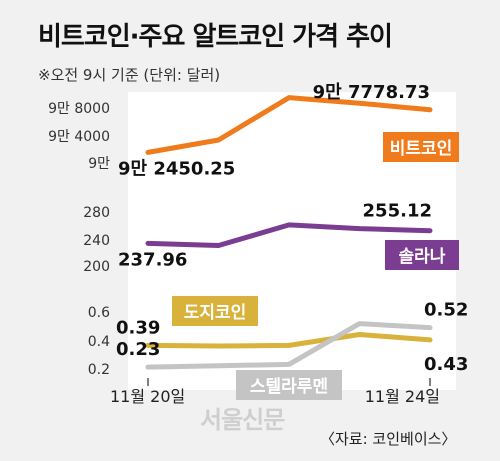 The image size is (500, 461). Describe the element at coordinates (402, 396) in the screenshot. I see `x-tick-label: 11월 24일` at that location.